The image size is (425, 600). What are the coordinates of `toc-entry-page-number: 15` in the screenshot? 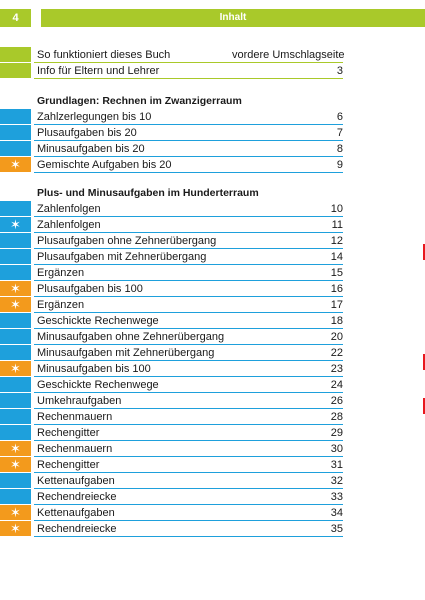 It's located at (336, 273).